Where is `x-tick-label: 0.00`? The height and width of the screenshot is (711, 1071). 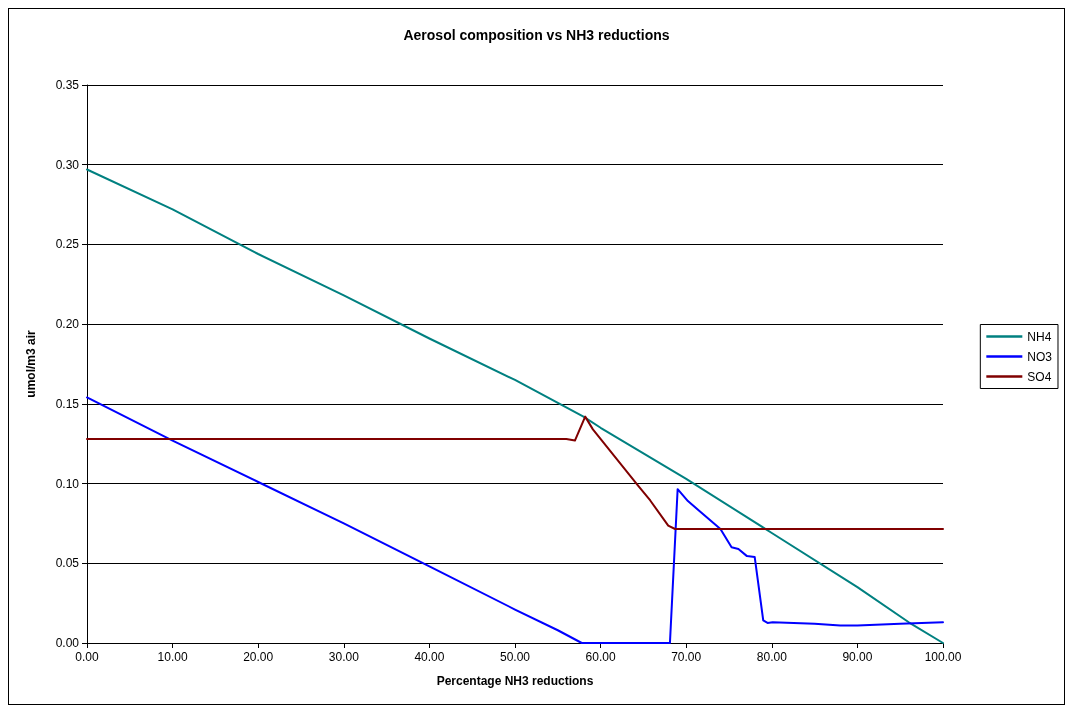
x-tick-label: 0.00 is located at coordinates (87, 657).